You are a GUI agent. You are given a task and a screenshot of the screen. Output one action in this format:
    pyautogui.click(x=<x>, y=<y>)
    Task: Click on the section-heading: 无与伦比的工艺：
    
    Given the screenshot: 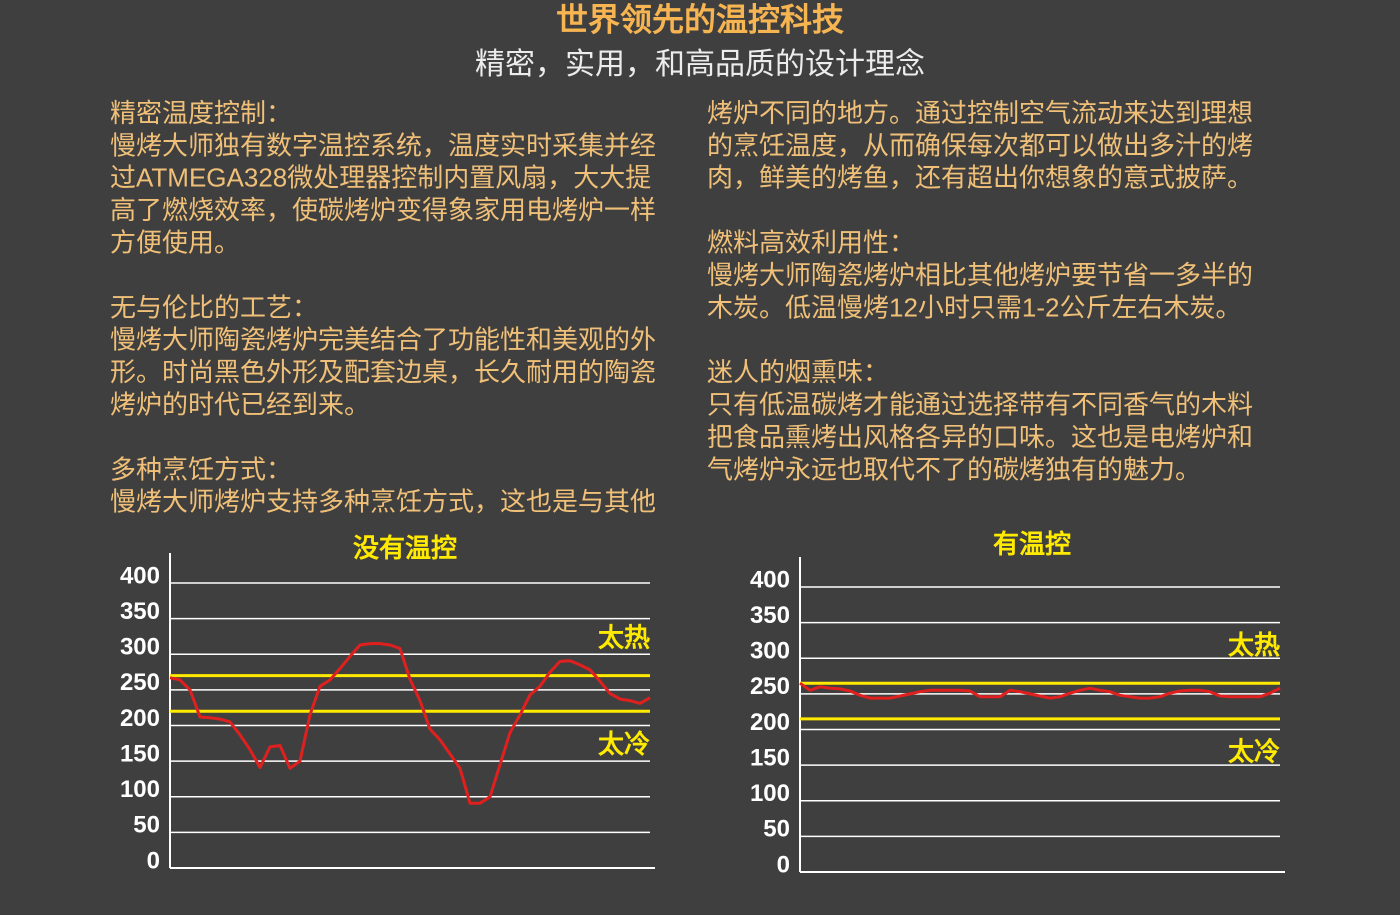 What is the action you would take?
    pyautogui.click(x=214, y=307)
    